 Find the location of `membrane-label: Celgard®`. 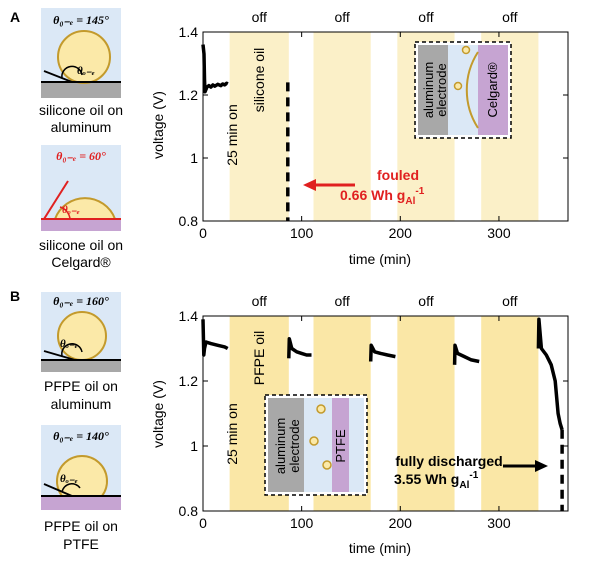

membrane-label: Celgard® is located at coordinates (492, 90).